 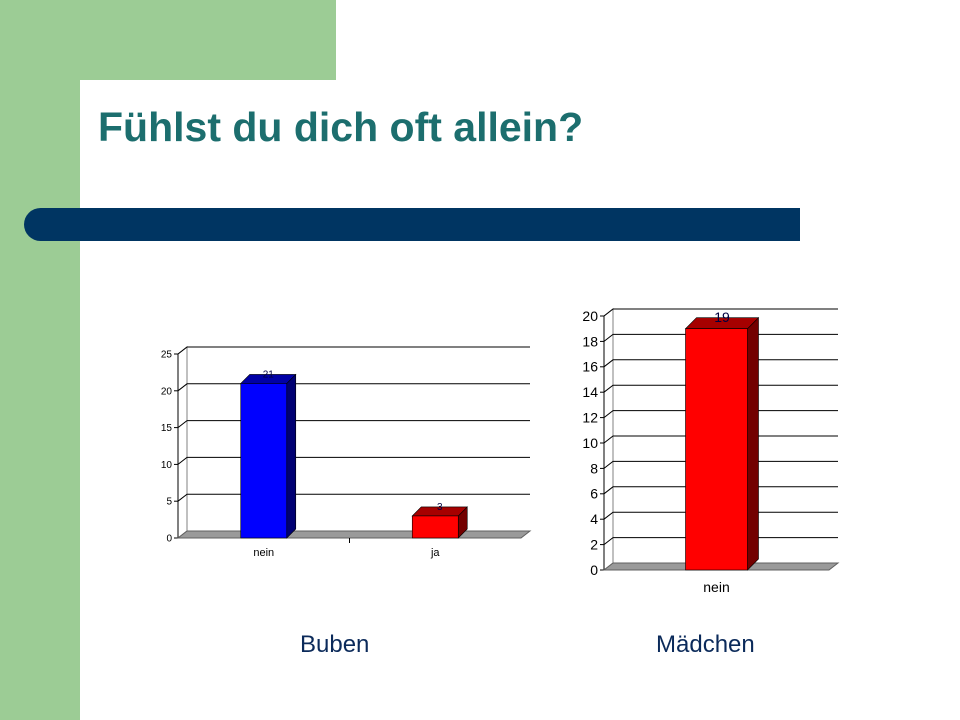 I want to click on data-label: 3, so click(x=440, y=507).